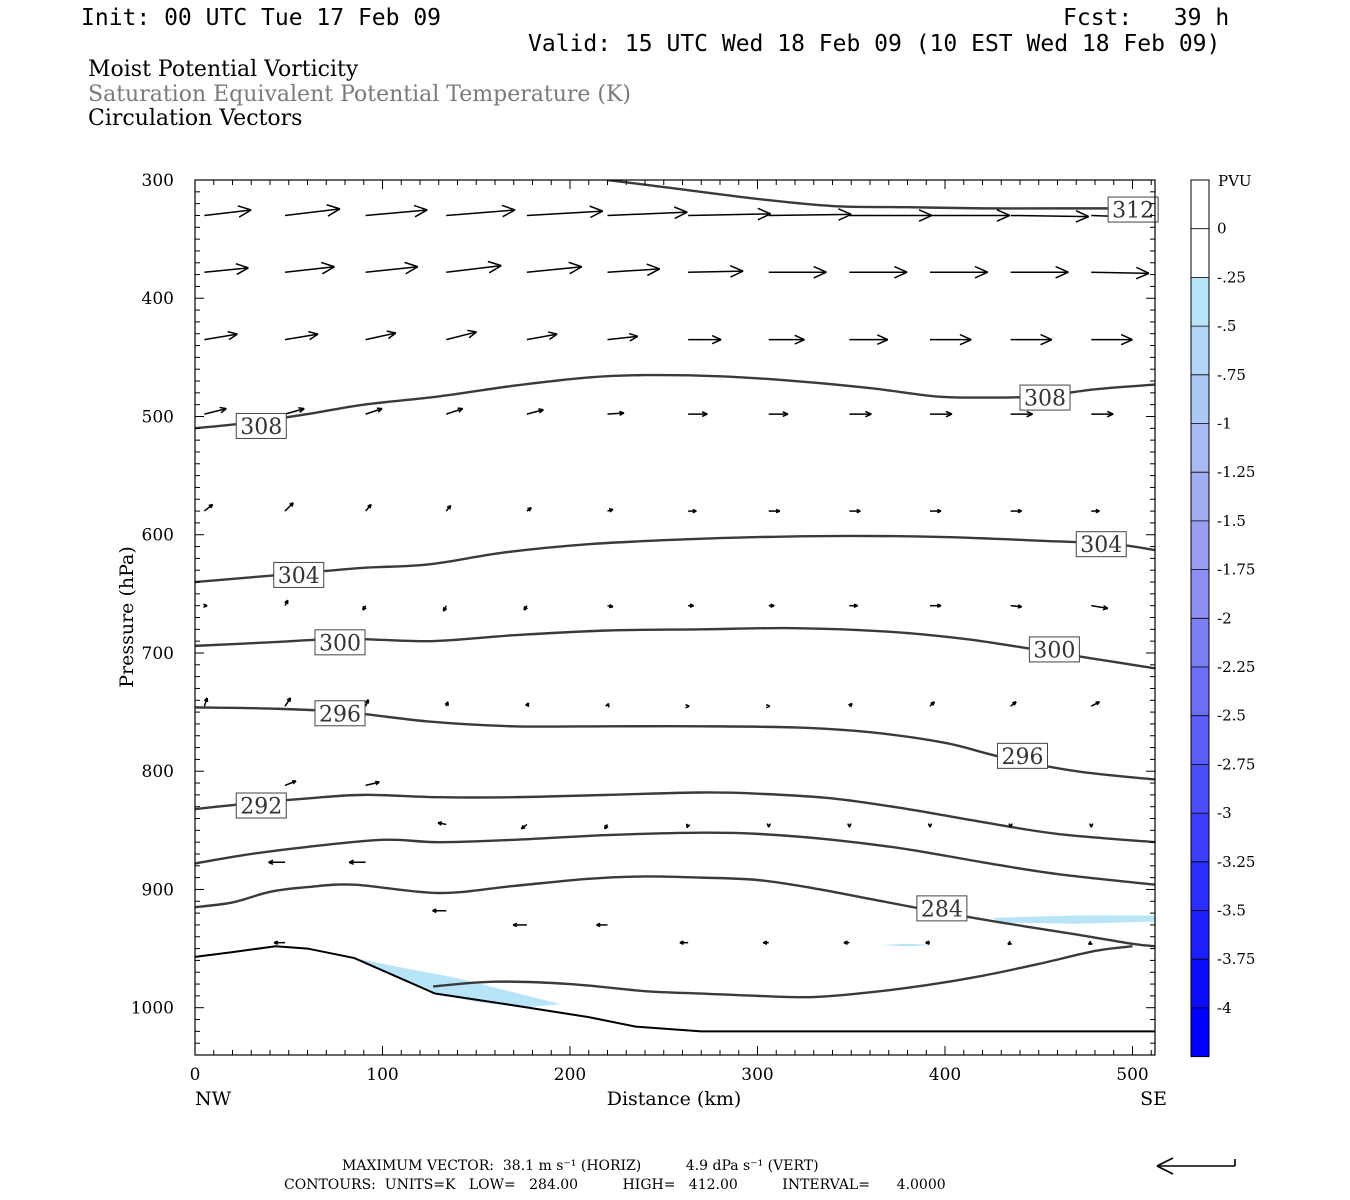 This screenshot has width=1350, height=1200. What do you see at coordinates (1045, 399) in the screenshot?
I see `contour-label-1b: 308` at bounding box center [1045, 399].